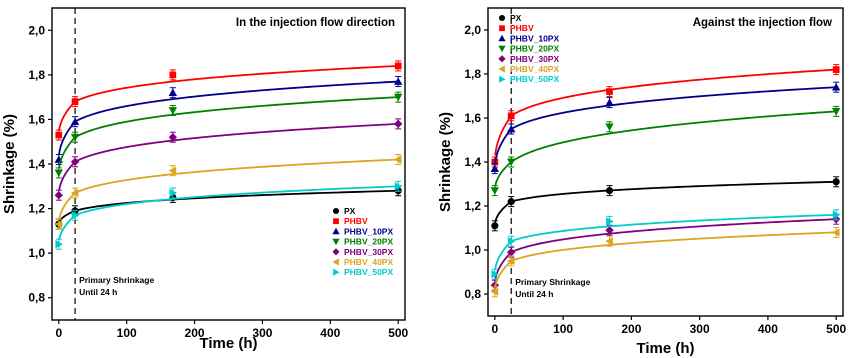 The image size is (854, 358). I want to click on annotation-label: Until 24 h, so click(98, 292).